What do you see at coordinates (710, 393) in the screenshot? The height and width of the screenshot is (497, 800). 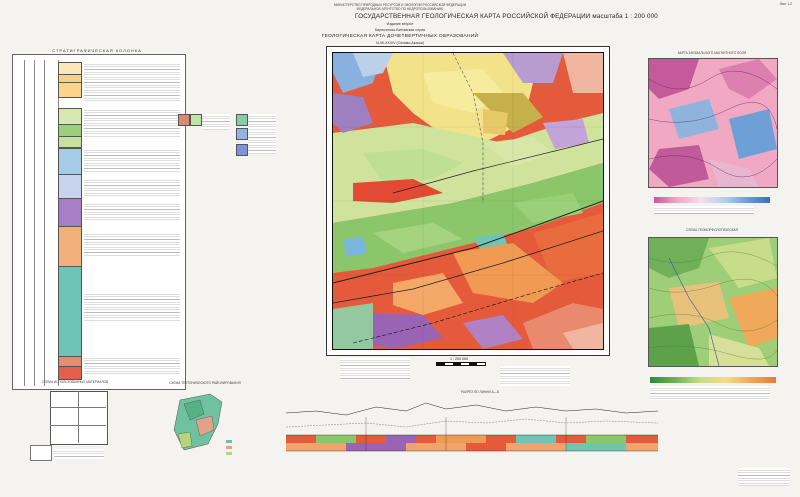 I see `geomorph-legend-text` at bounding box center [710, 393].